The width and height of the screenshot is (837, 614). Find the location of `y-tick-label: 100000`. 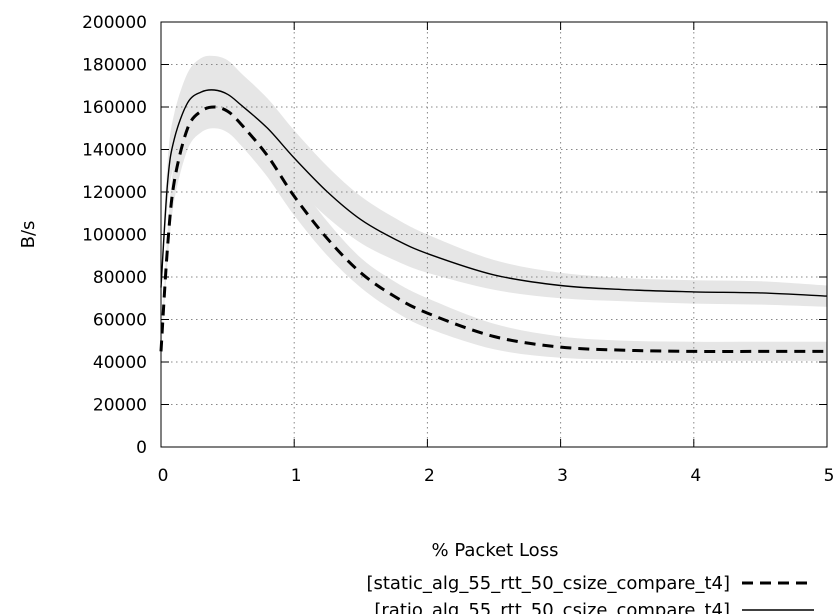

y-tick-label: 100000 is located at coordinates (114, 236).